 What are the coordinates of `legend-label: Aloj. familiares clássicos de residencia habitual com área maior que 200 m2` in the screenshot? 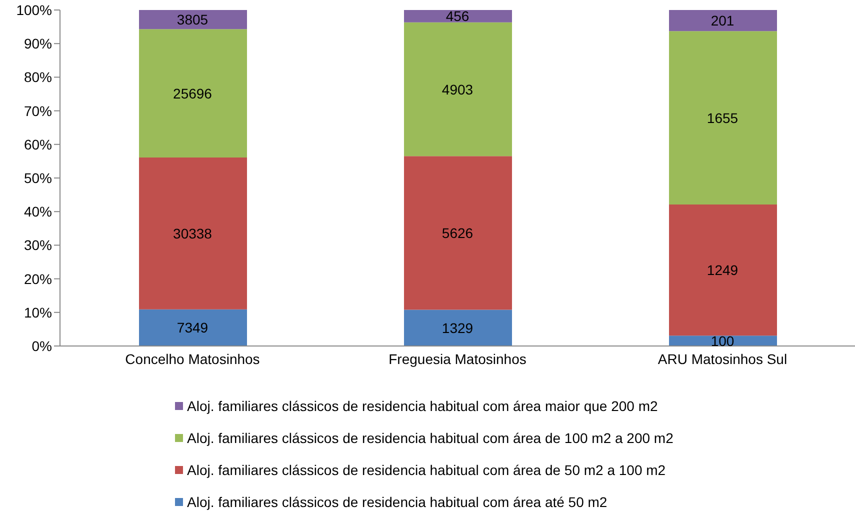 It's located at (422, 406).